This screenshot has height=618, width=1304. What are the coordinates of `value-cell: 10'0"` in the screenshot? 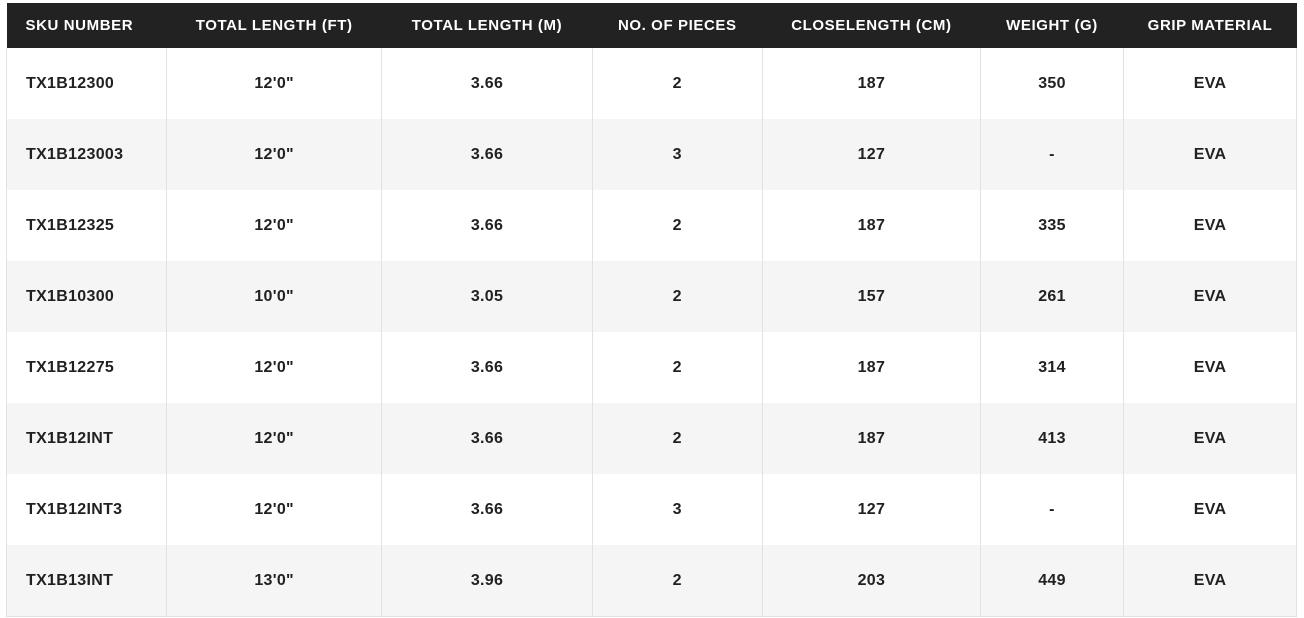 It's located at (273, 296).